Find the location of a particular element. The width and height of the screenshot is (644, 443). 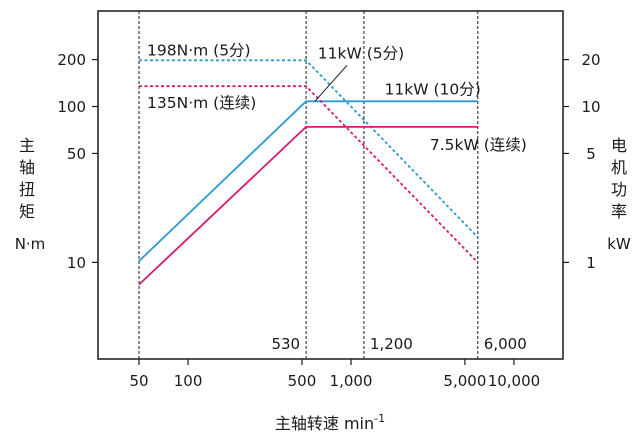

y-right-label-char-2: 功 is located at coordinates (619, 189).